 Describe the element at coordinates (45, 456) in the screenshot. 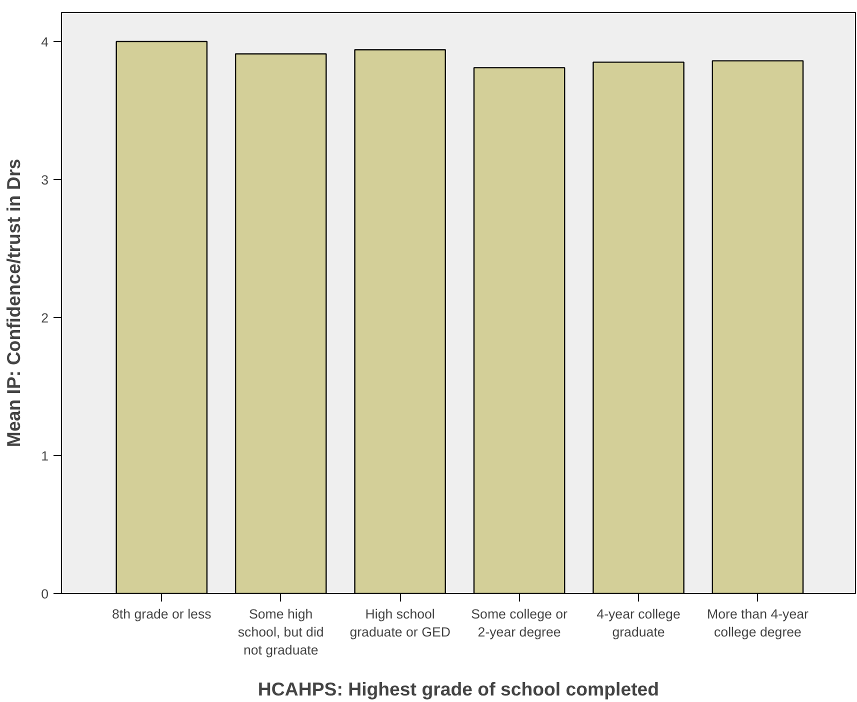

I see `y-tick-label: 1` at that location.